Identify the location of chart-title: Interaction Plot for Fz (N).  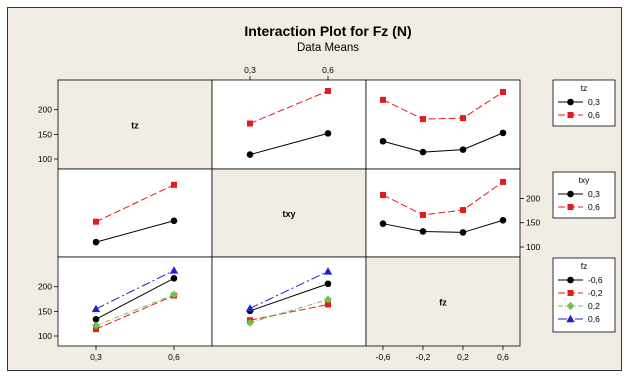
(327, 31).